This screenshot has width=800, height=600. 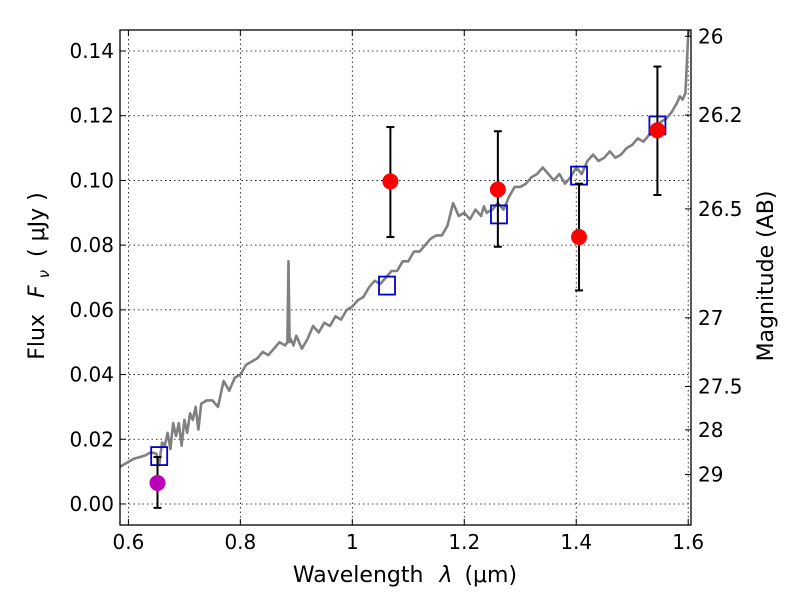 I want to click on x-tick-label: 0.8, so click(x=240, y=542).